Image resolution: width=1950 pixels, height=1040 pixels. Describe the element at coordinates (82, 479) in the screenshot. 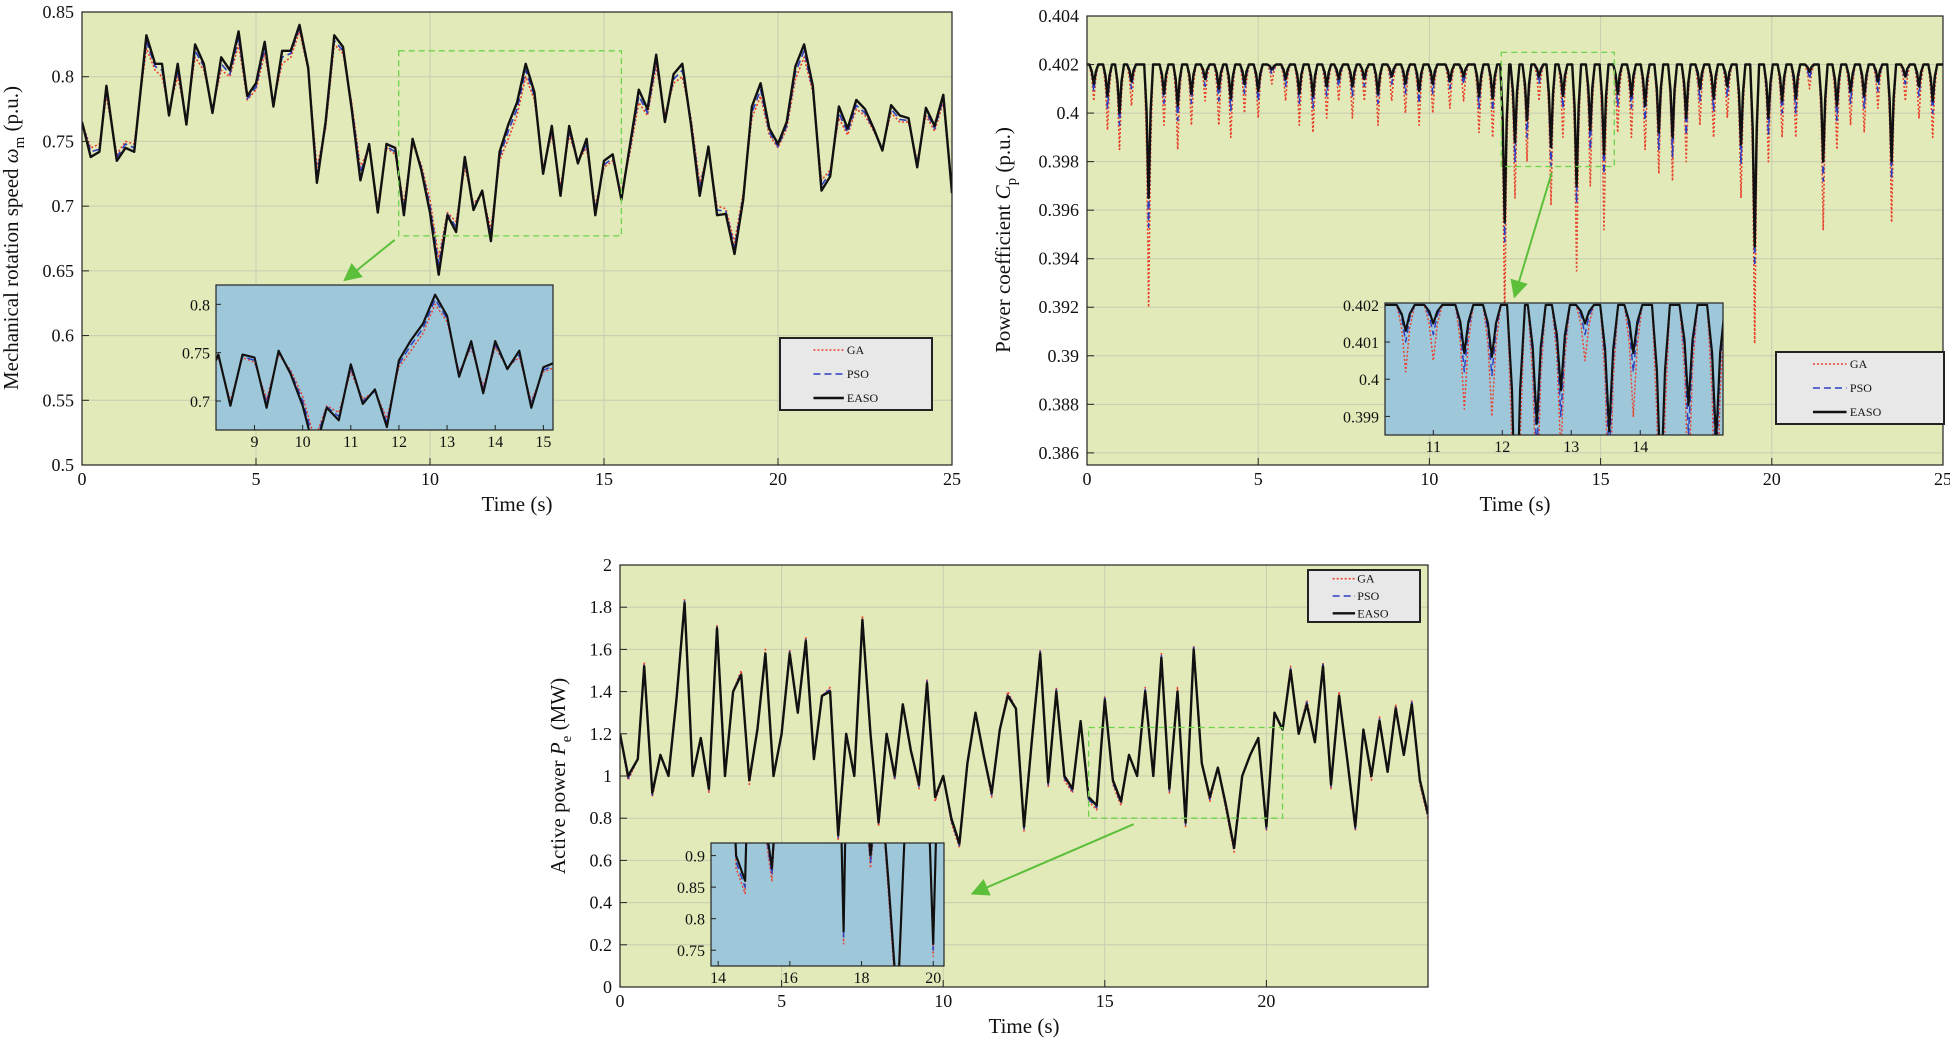

I see `wm-xtick-label-0: 0` at that location.